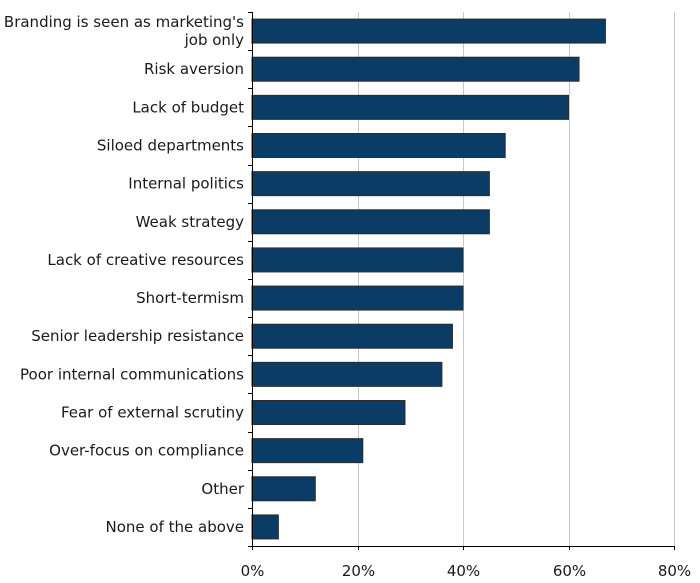 Image resolution: width=700 pixels, height=583 pixels. What do you see at coordinates (174, 527) in the screenshot?
I see `category-label: None of the above` at bounding box center [174, 527].